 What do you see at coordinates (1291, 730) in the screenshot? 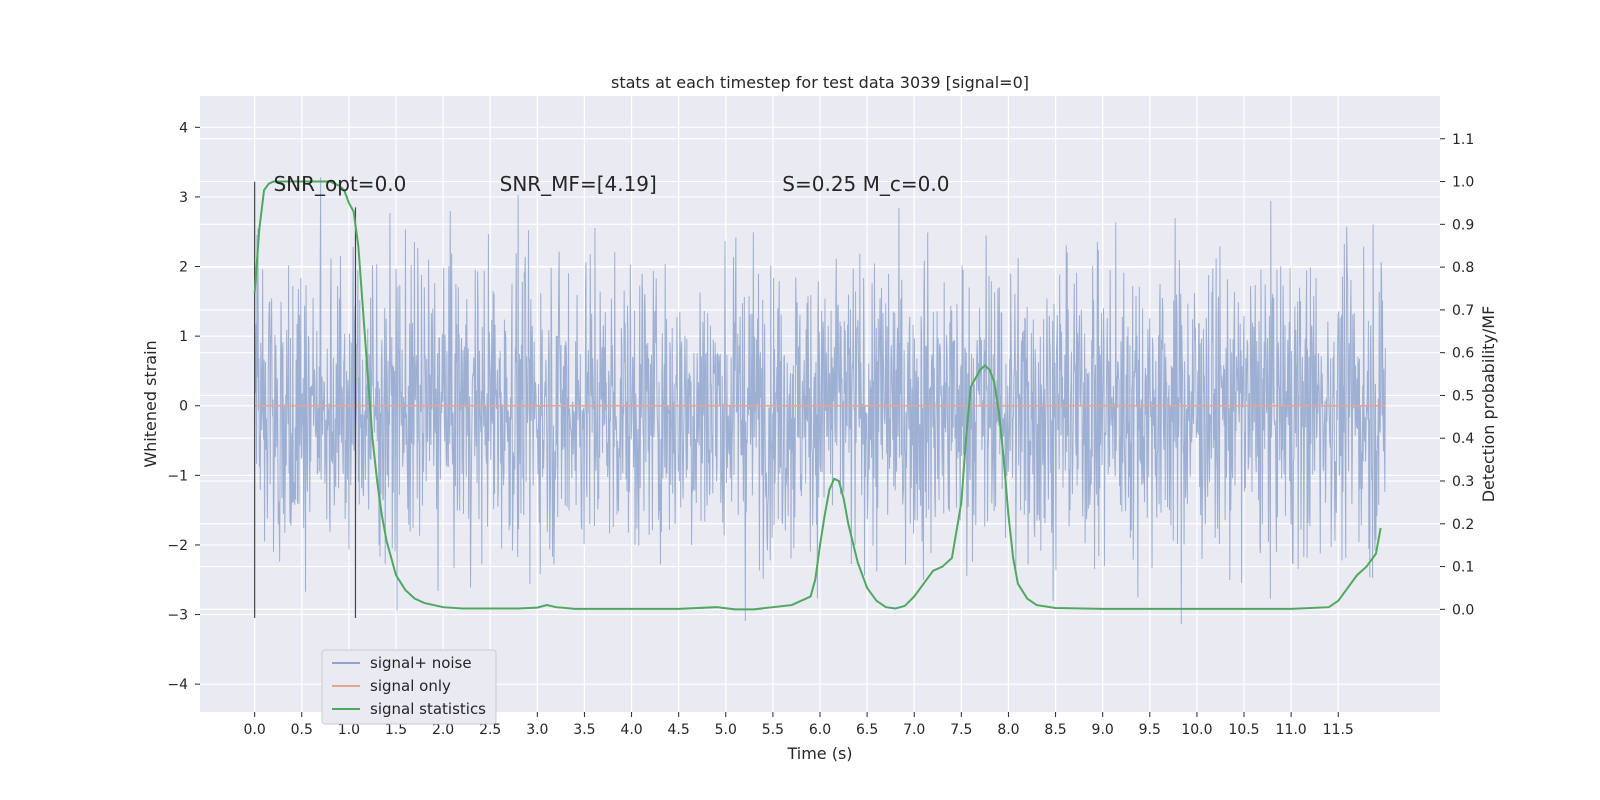
I see `x-tick-label-22: 11.0` at bounding box center [1291, 730].